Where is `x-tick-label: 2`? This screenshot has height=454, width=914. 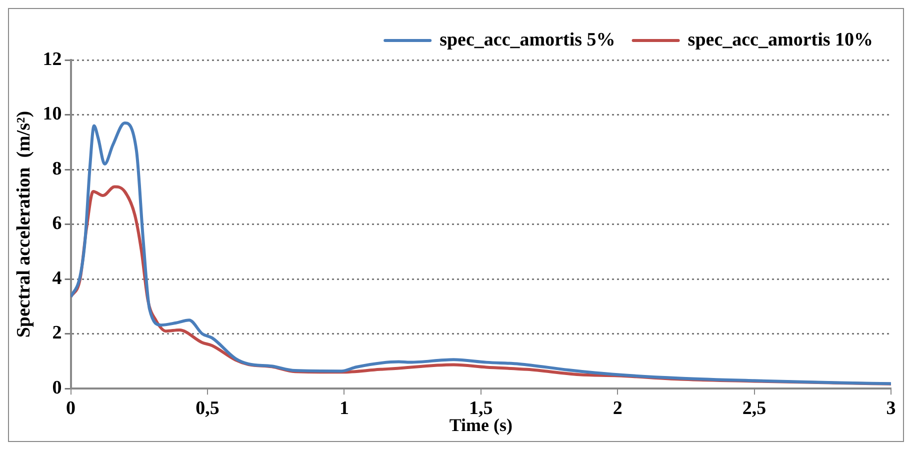
x-tick-label: 2 is located at coordinates (617, 408).